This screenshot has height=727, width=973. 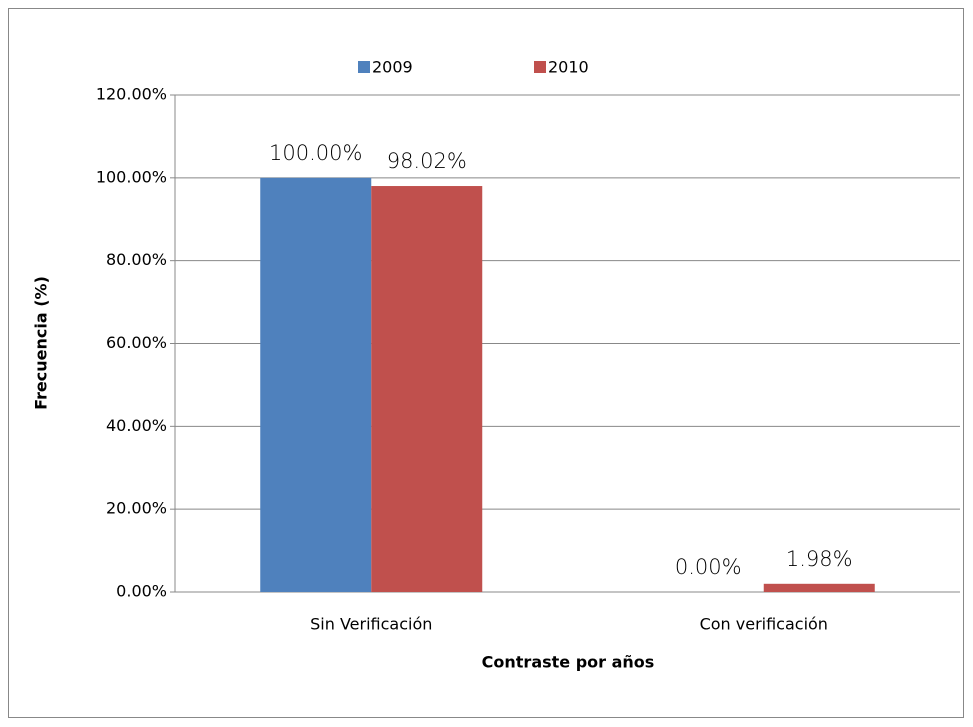 I want to click on y-tick-label: 60.00%, so click(x=136, y=342).